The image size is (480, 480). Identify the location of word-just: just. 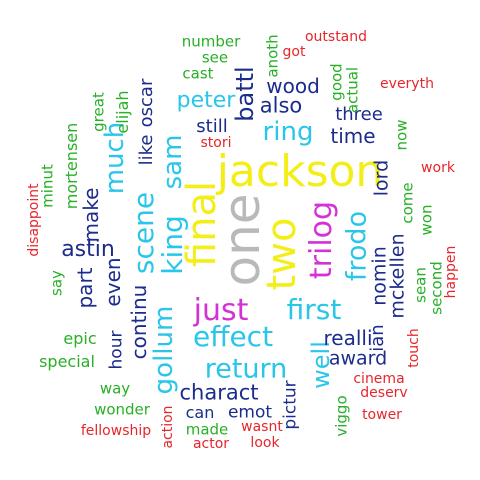
(221, 310).